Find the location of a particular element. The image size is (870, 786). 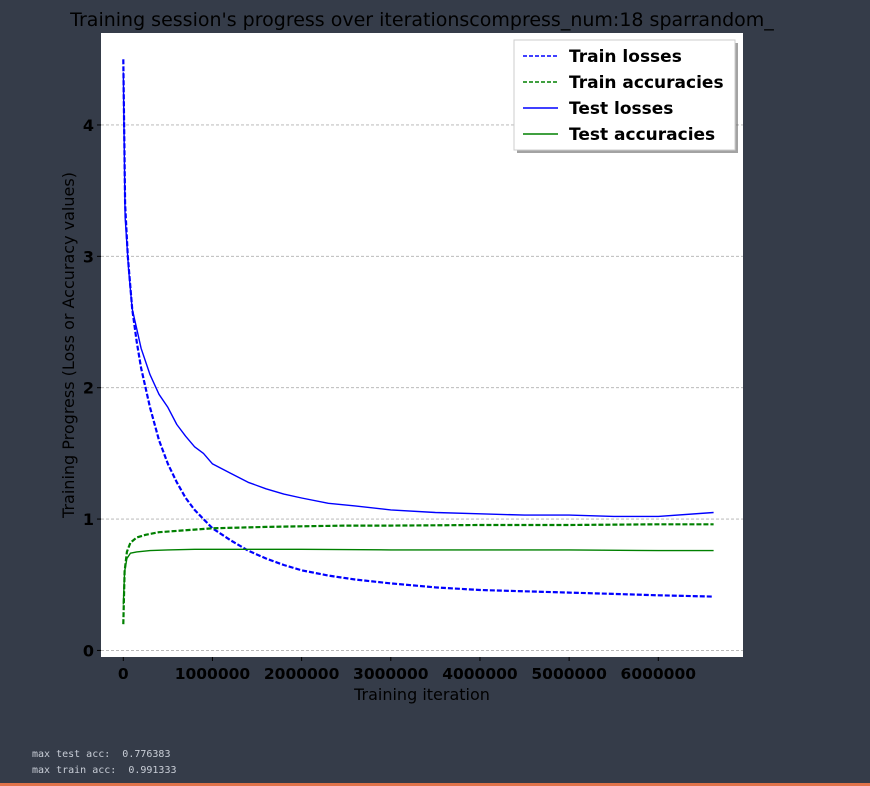

x-tick-label-4: 4000000 is located at coordinates (480, 674).